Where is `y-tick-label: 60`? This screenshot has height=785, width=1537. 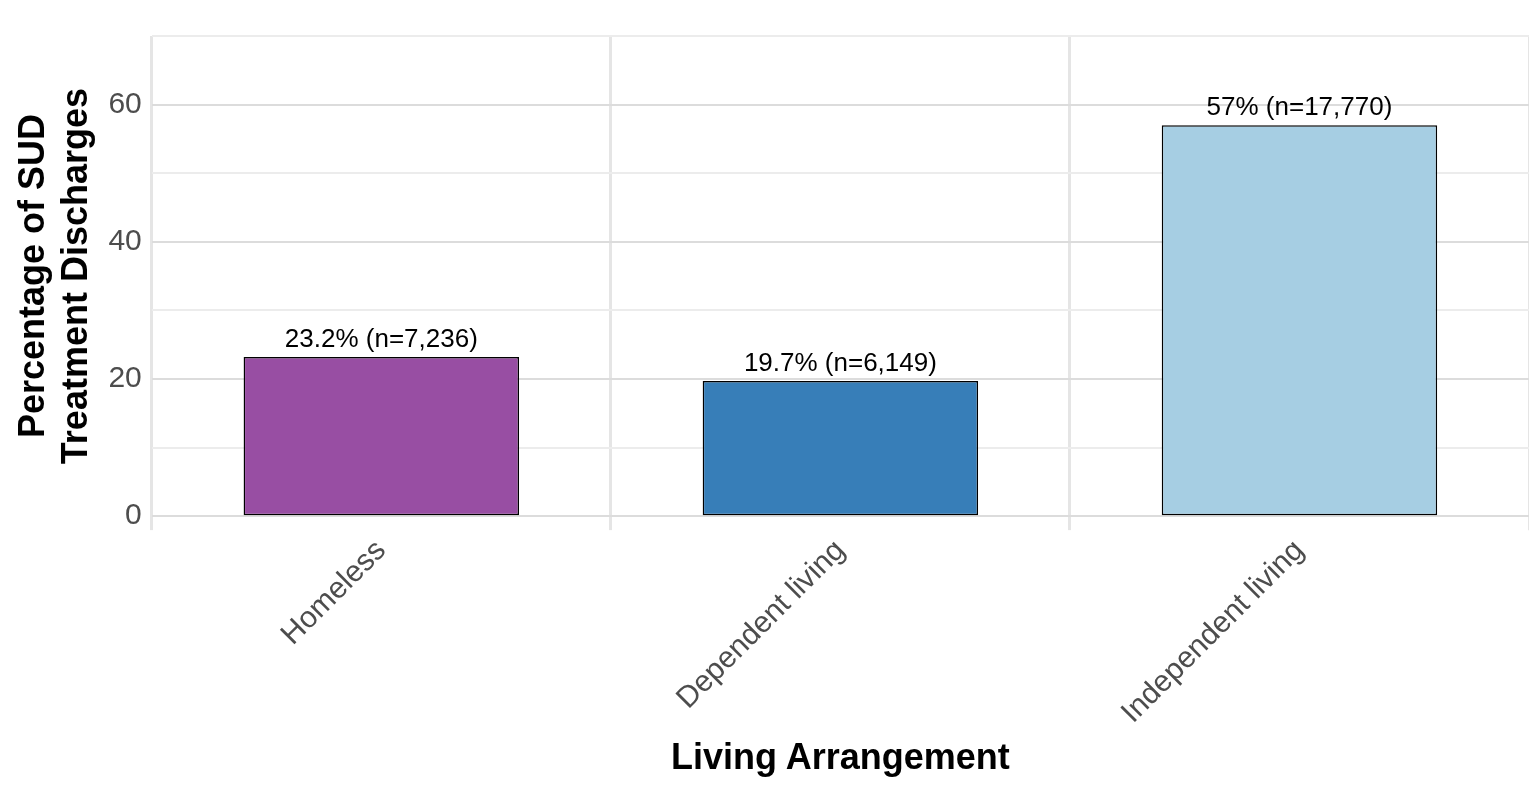
y-tick-label: 60 is located at coordinates (125, 102).